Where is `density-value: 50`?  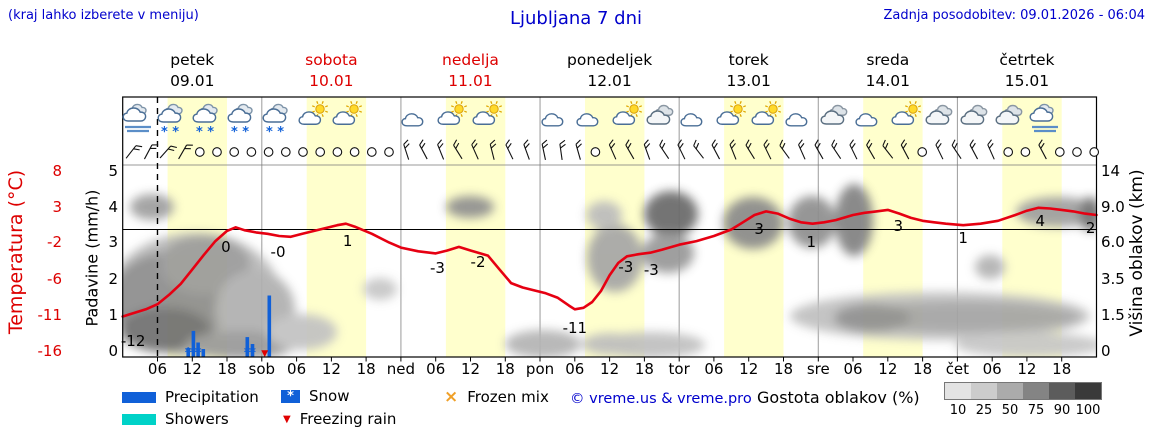
density-value: 50 is located at coordinates (1010, 410).